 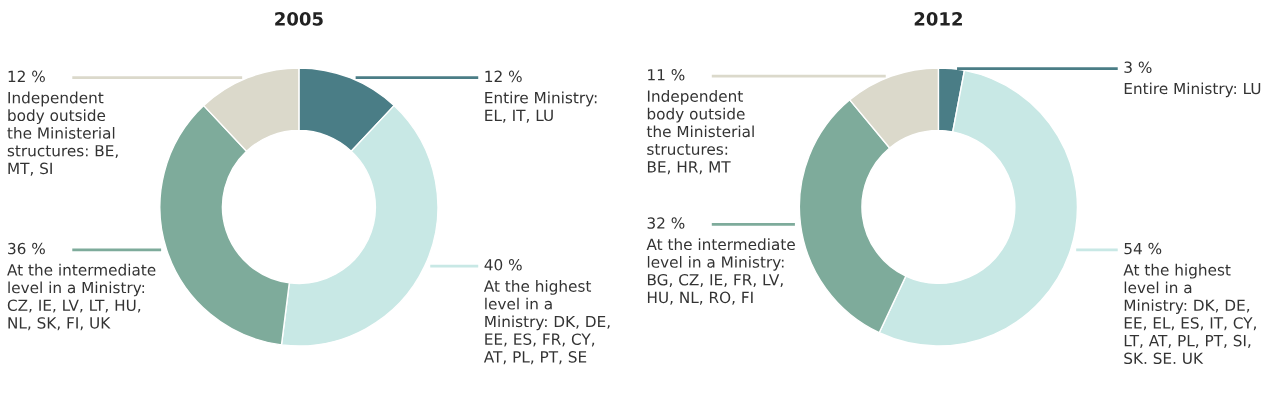 I want to click on chart-title: 2005, so click(x=299, y=19).